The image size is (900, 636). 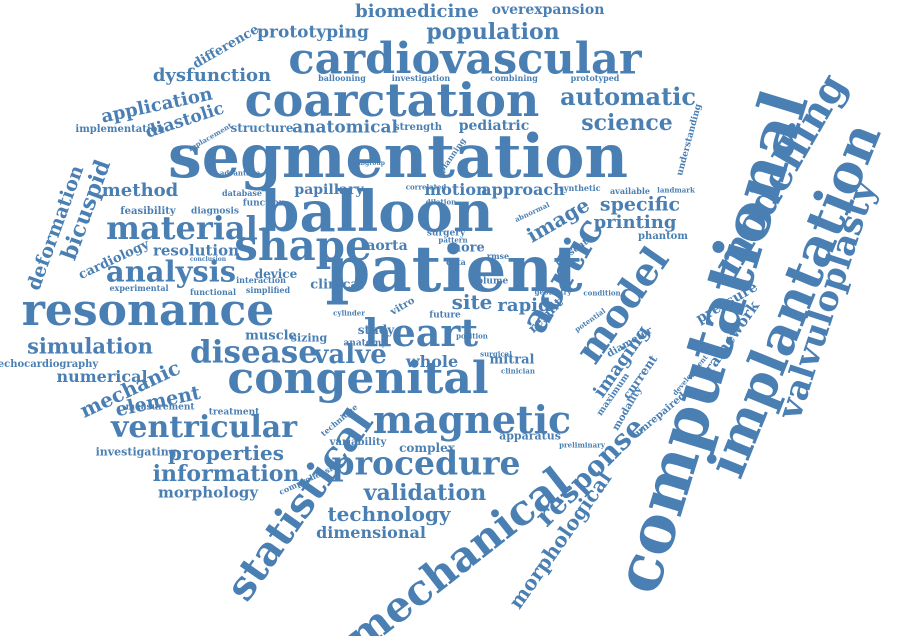 I want to click on word-properties: properties, so click(x=226, y=453).